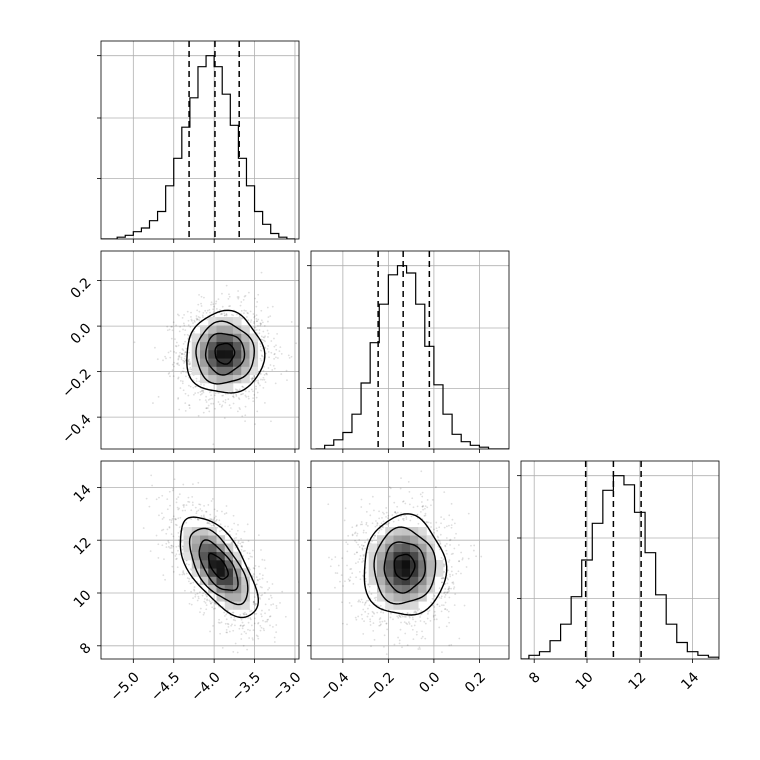 The width and height of the screenshot is (760, 760). What do you see at coordinates (286, 686) in the screenshot?
I see `tick-label-x-p0: −3.0` at bounding box center [286, 686].